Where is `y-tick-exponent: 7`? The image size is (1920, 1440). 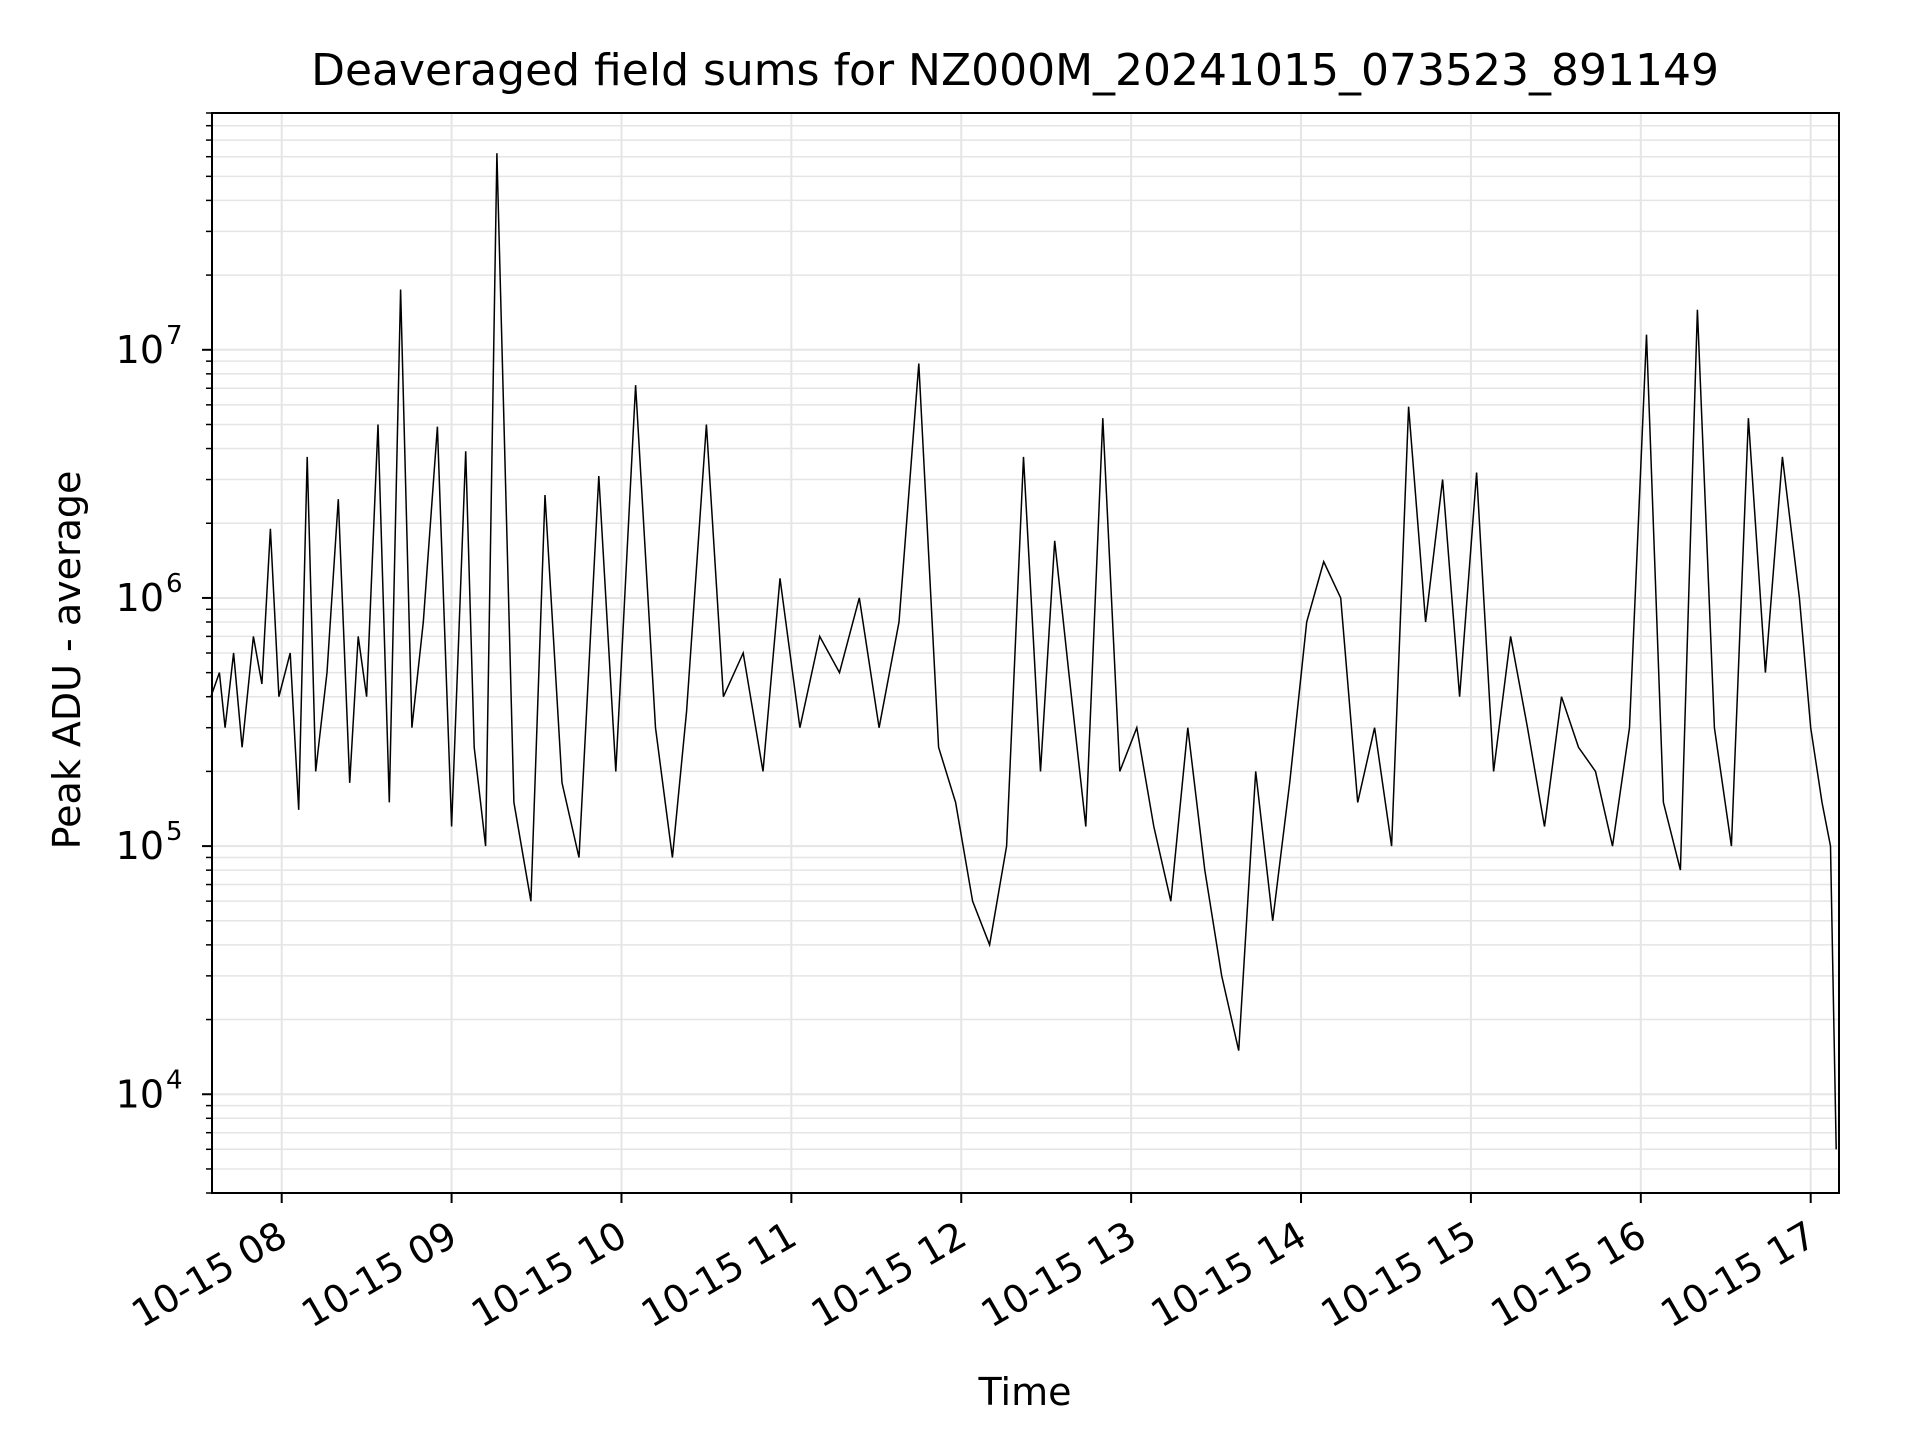
y-tick-exponent: 7 is located at coordinates (174, 336).